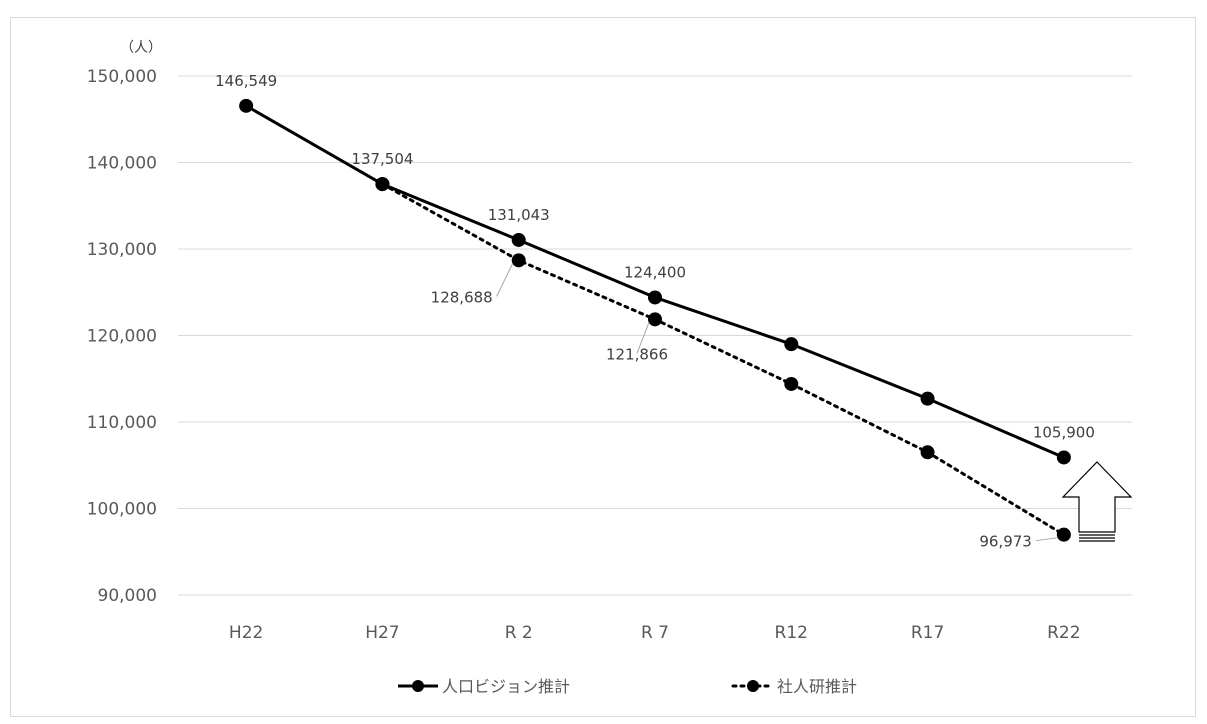  I want to click on y-tick-label: 130,000, so click(122, 250).